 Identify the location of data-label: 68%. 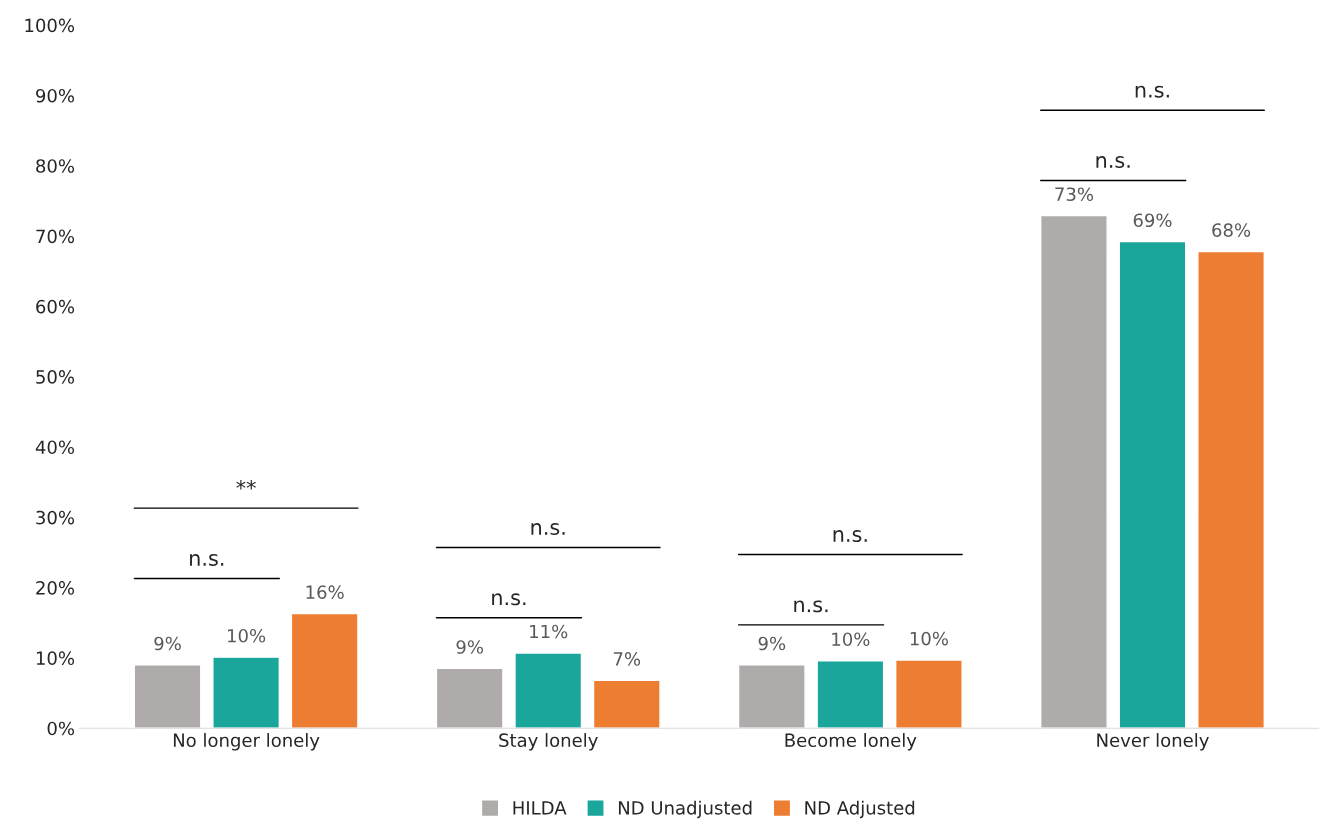
(1231, 230).